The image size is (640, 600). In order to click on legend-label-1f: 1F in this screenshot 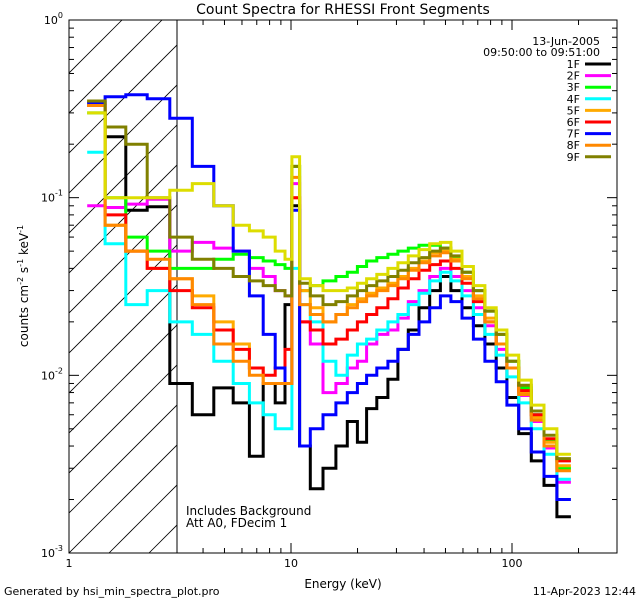, I will do `click(573, 64)`.